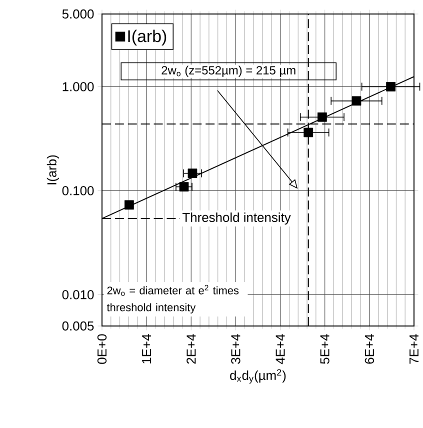  I want to click on y-tick-label: 0.005, so click(78, 326).